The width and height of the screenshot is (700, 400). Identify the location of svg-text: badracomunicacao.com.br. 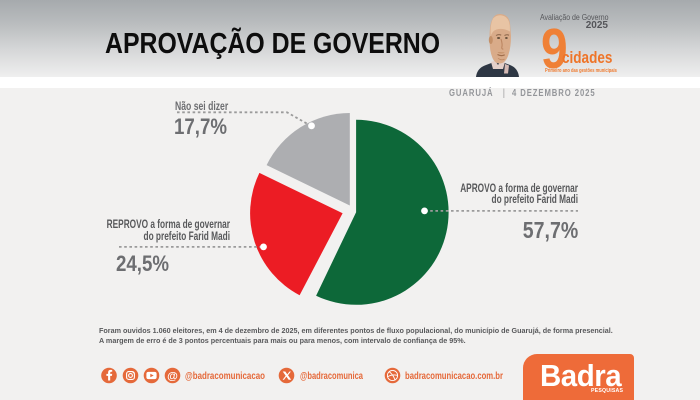
(454, 376).